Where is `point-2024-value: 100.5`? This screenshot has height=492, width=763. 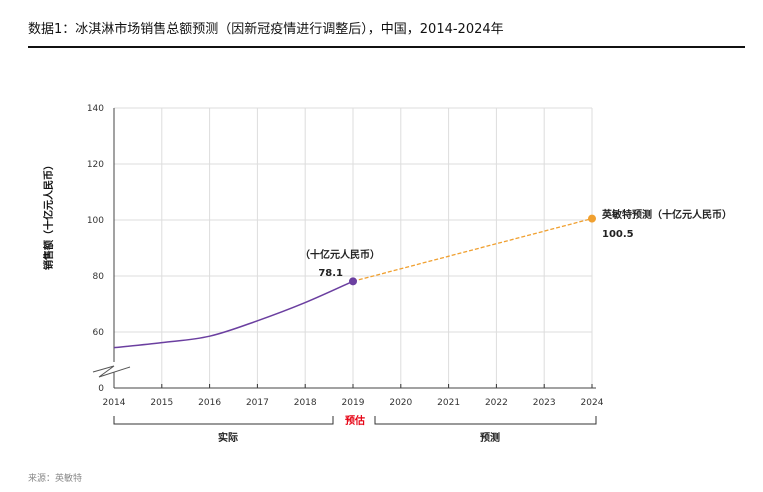 point-2024-value: 100.5 is located at coordinates (618, 234).